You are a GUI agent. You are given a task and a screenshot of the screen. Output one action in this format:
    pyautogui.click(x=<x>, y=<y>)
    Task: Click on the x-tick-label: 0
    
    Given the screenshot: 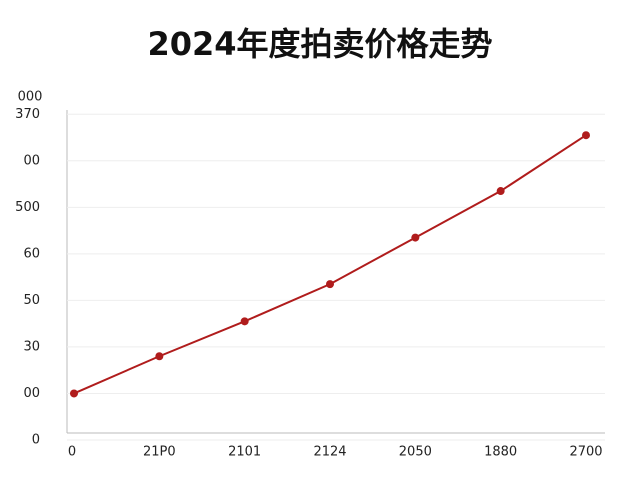 What is the action you would take?
    pyautogui.click(x=72, y=452)
    